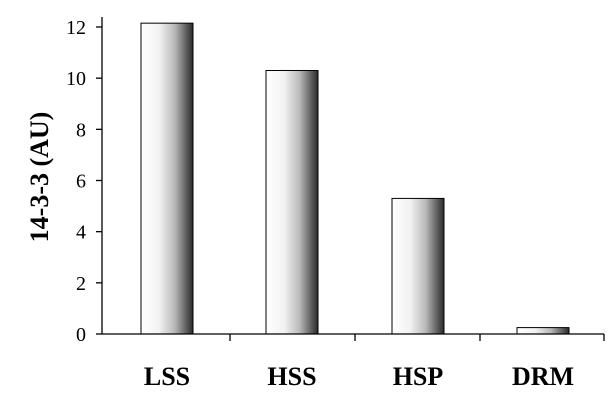  I want to click on y-axis-title: 14-3-3 (AU), so click(39, 177).